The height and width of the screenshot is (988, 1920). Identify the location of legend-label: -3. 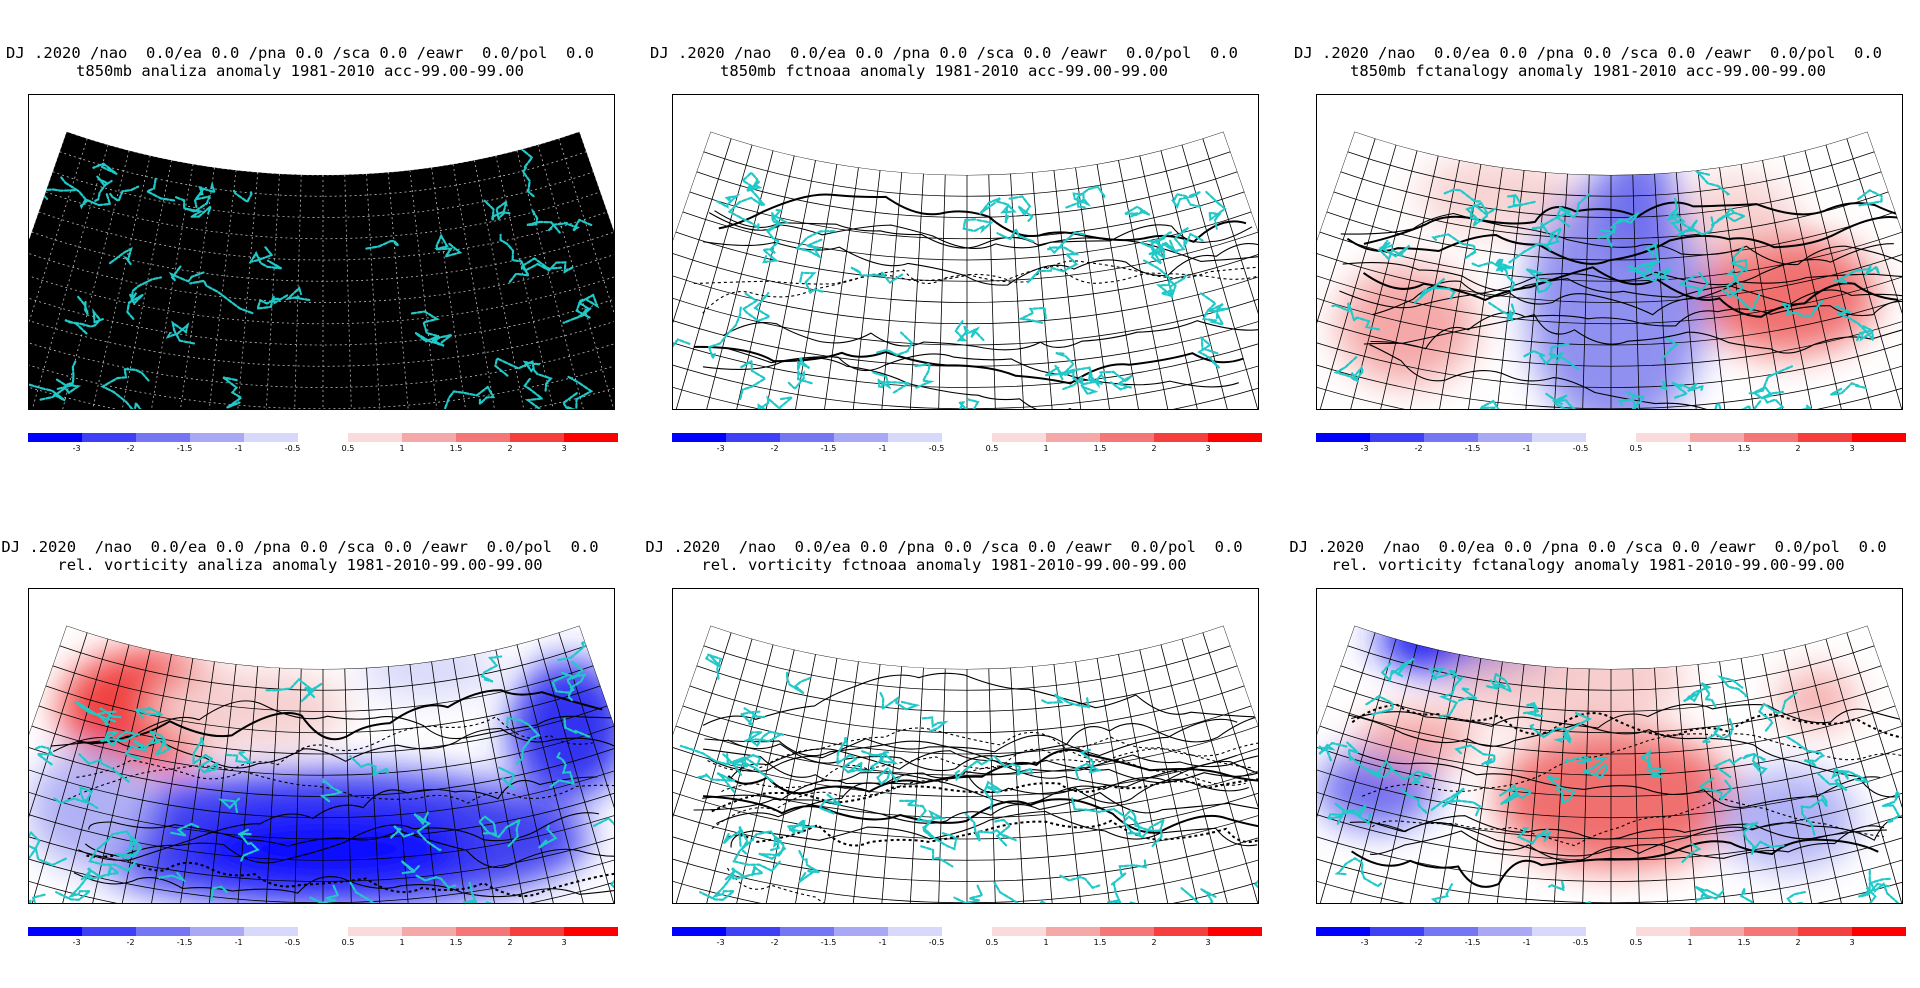
(76, 448).